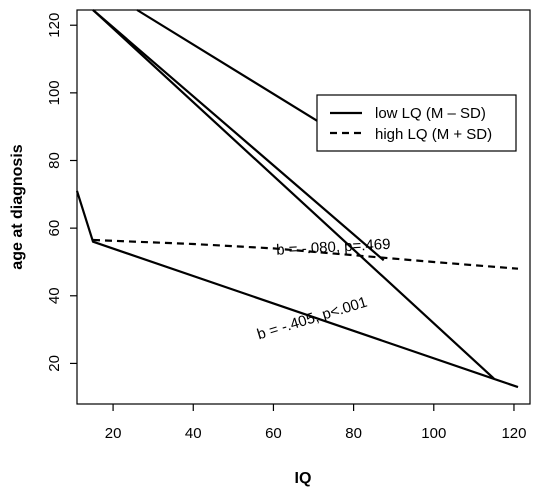 This screenshot has width=550, height=494. I want to click on x-tick-label-4: 100, so click(433, 433).